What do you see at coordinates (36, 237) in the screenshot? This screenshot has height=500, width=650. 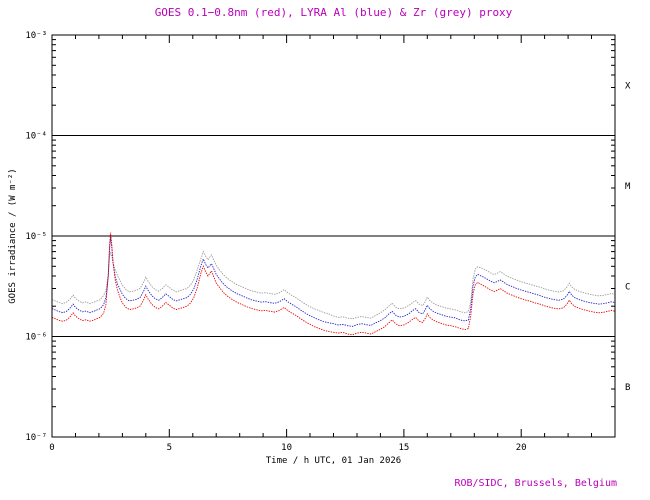 I see `y-tick-label: 10⁻⁵` at bounding box center [36, 237].